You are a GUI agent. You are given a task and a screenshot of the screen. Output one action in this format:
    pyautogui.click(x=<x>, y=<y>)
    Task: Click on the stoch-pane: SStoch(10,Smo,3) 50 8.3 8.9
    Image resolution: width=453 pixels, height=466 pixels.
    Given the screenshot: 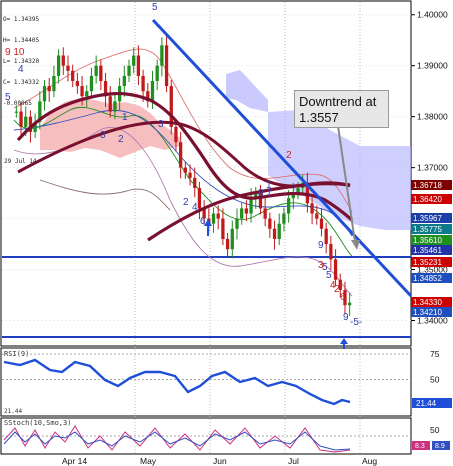 What is the action you would take?
    pyautogui.click(x=226, y=436)
    